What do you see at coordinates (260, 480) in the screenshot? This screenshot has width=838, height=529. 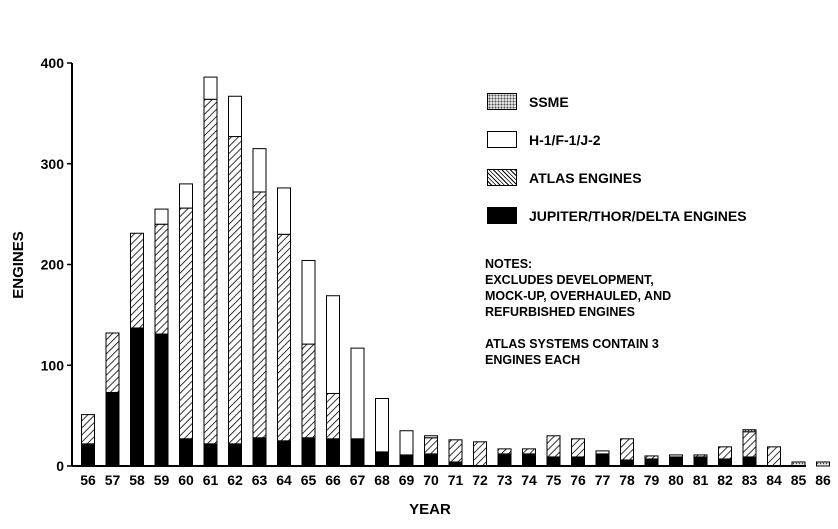 I see `x-tick-label: 63` at bounding box center [260, 480].